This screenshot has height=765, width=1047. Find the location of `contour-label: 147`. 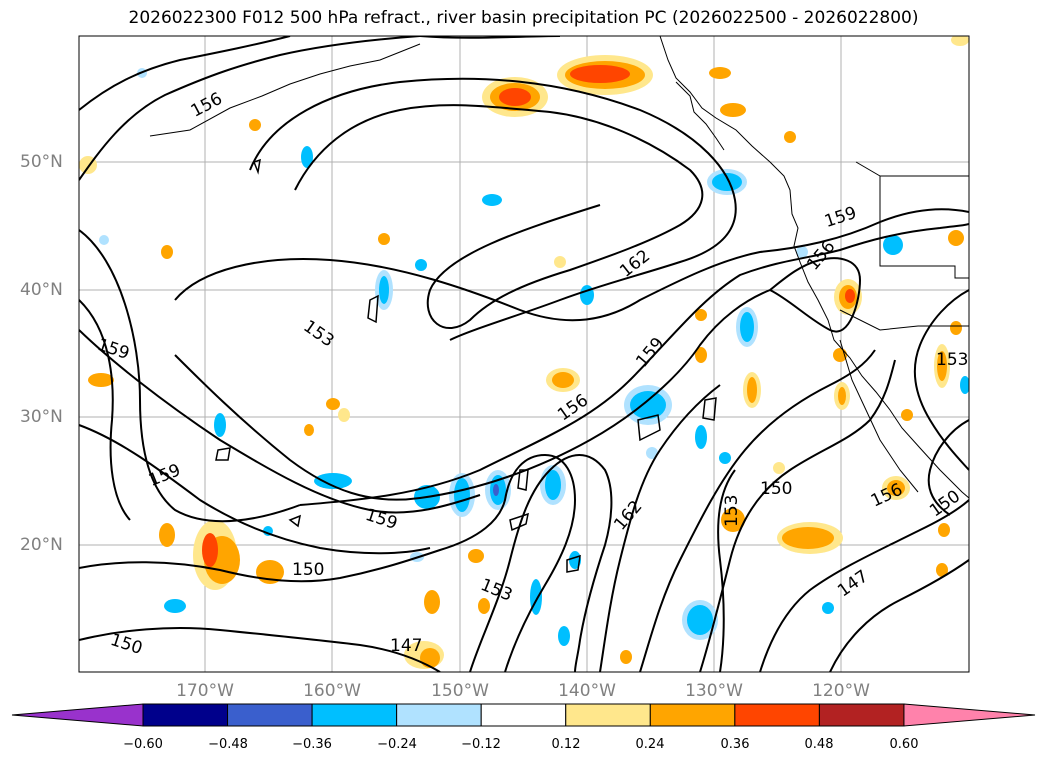

contour-label: 147 is located at coordinates (406, 646).